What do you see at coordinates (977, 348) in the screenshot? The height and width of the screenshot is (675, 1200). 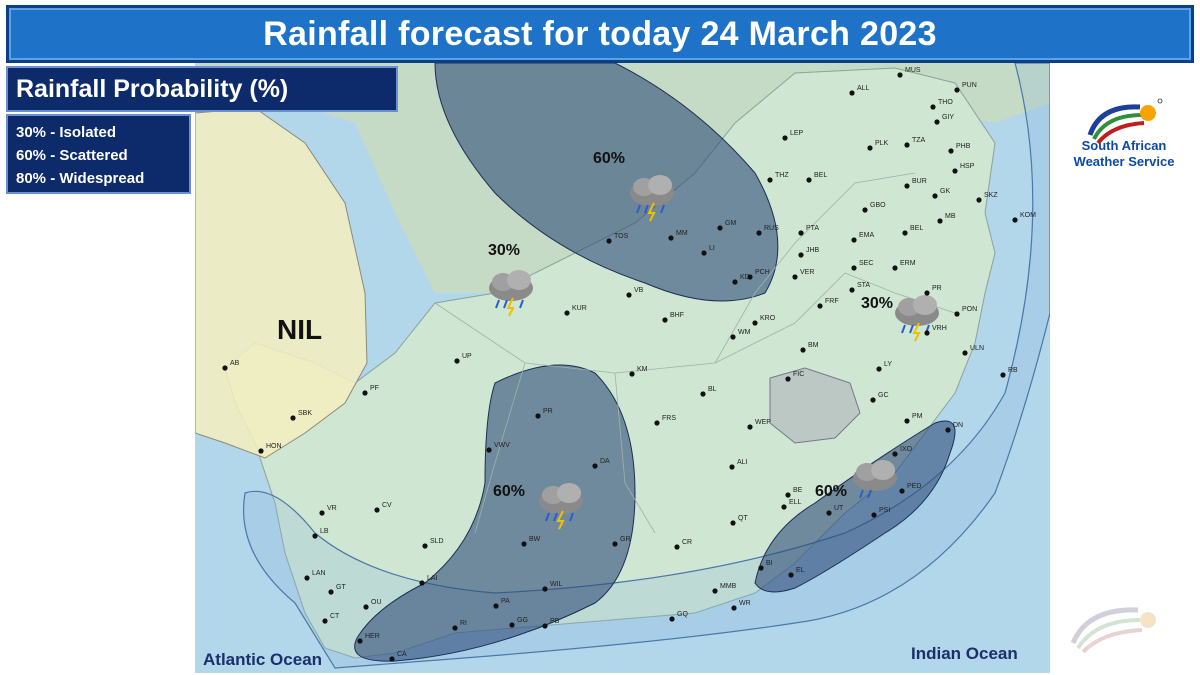 I see `station-label: ULN` at bounding box center [977, 348].